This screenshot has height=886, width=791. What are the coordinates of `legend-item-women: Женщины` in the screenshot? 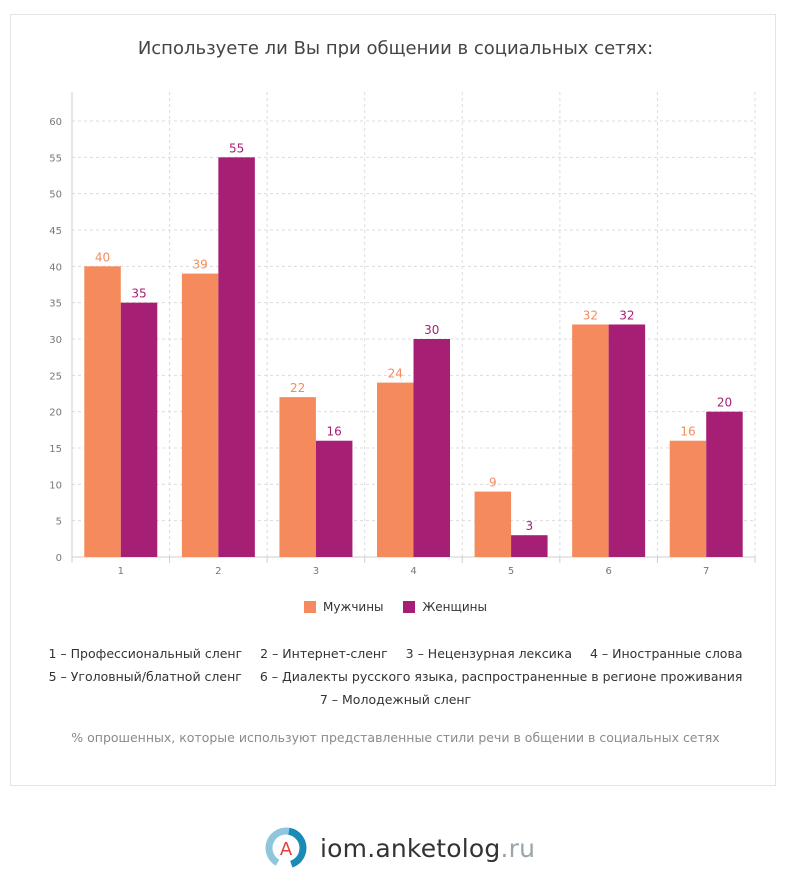 It's located at (445, 607).